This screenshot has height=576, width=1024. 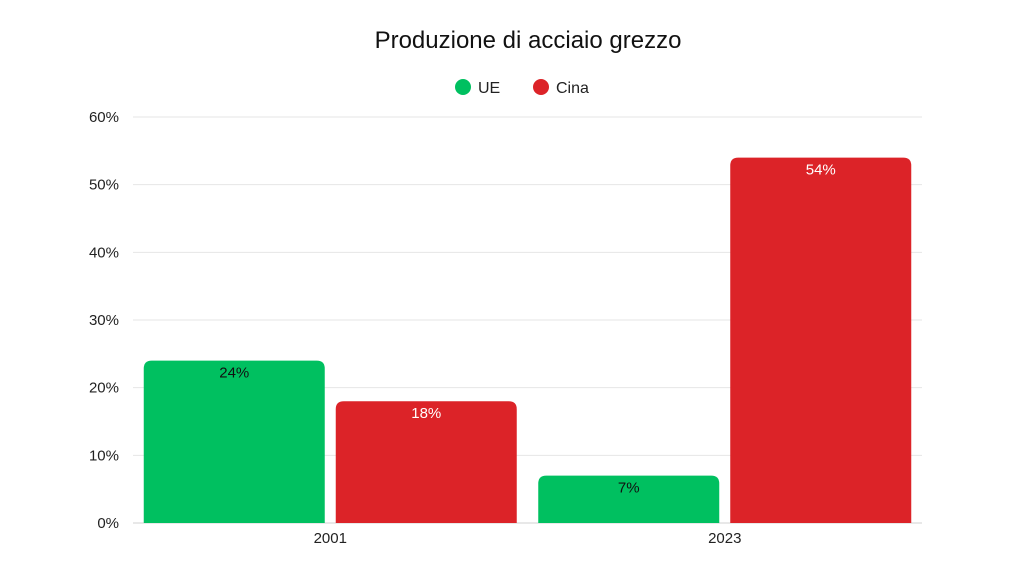 I want to click on legend-item-cina: Cina, so click(x=561, y=88).